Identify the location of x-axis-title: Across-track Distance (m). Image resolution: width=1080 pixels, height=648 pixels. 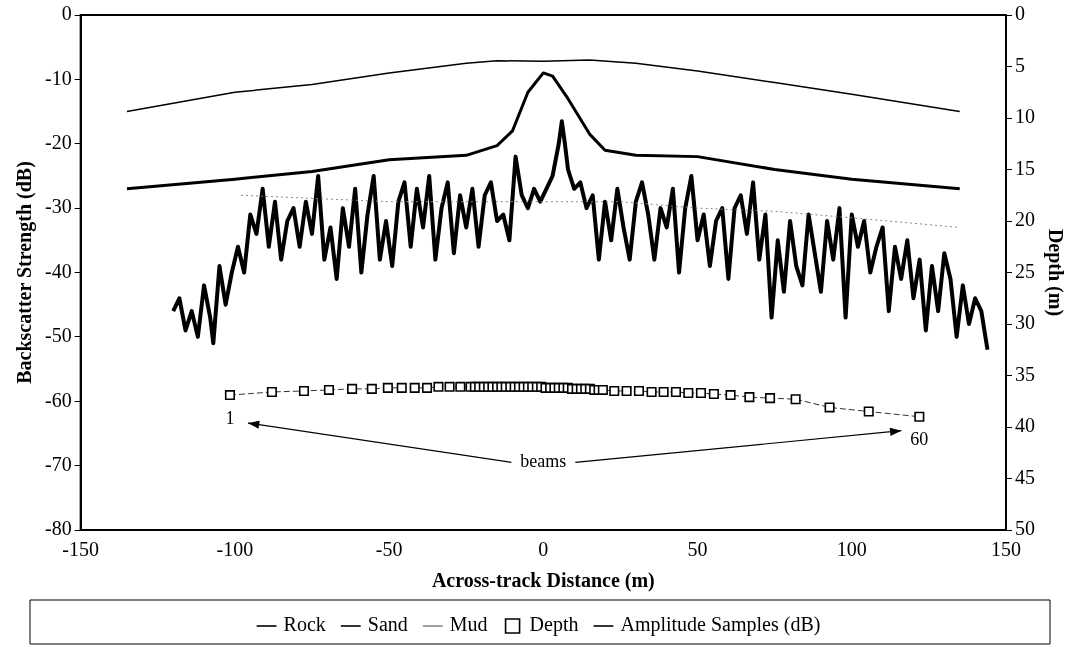
(543, 581).